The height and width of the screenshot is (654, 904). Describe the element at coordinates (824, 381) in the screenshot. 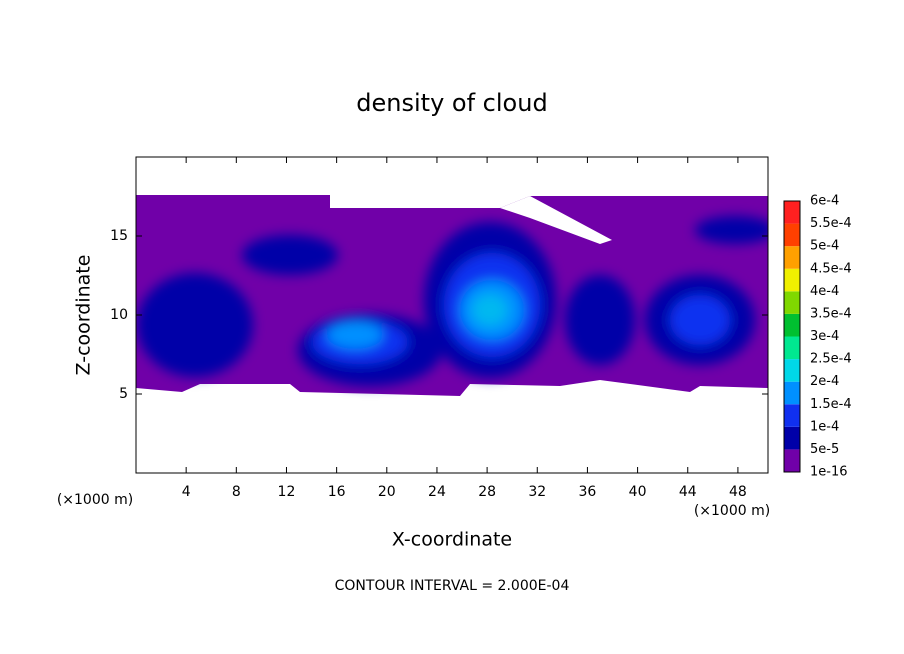

I see `colorbar-label: 2e-4` at that location.